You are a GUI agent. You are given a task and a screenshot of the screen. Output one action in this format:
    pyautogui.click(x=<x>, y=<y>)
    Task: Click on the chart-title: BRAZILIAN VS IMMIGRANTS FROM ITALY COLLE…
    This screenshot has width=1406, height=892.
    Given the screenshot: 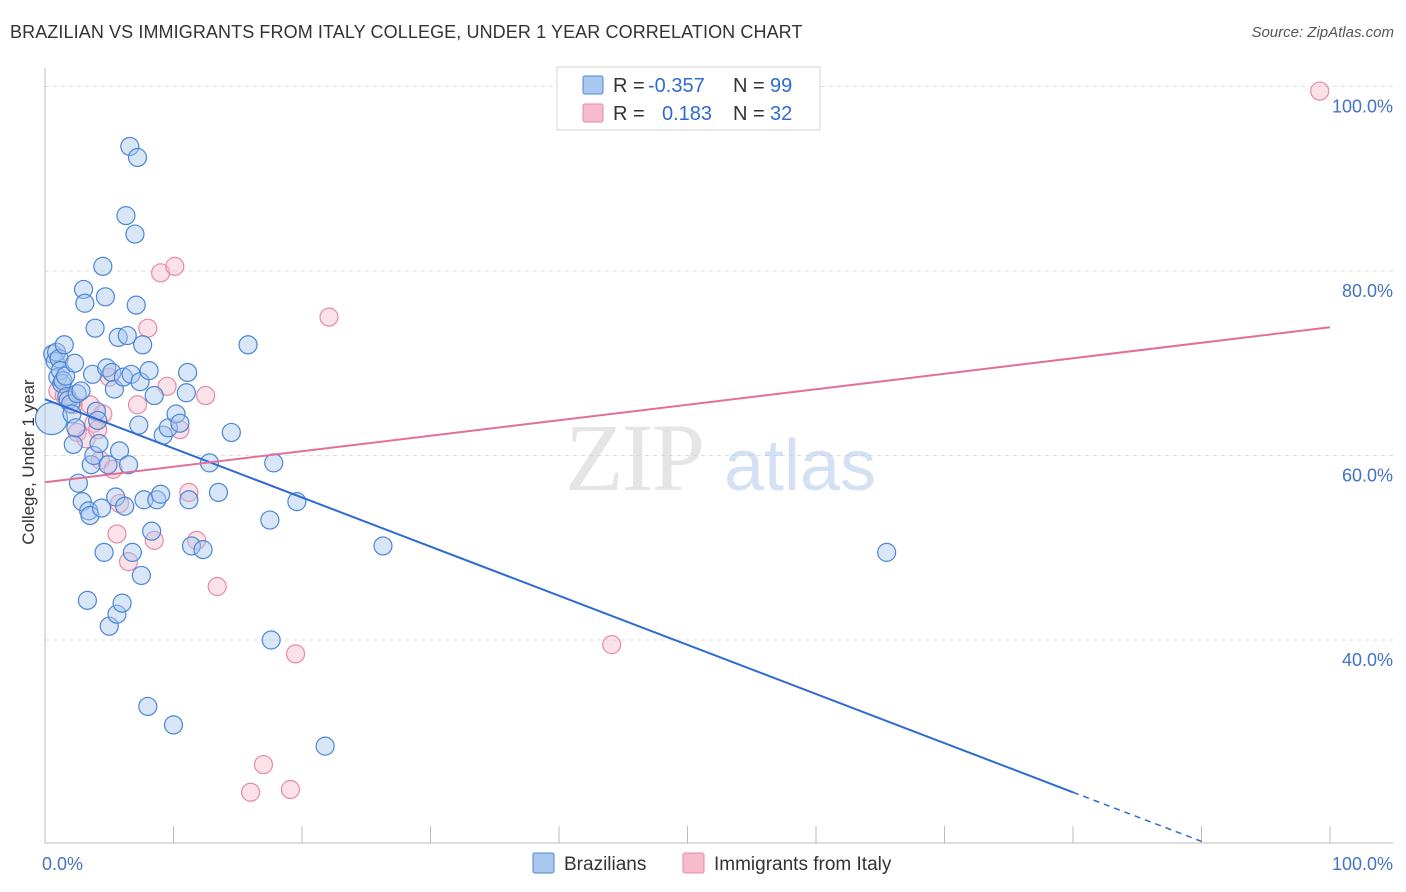 What is the action you would take?
    pyautogui.click(x=406, y=32)
    